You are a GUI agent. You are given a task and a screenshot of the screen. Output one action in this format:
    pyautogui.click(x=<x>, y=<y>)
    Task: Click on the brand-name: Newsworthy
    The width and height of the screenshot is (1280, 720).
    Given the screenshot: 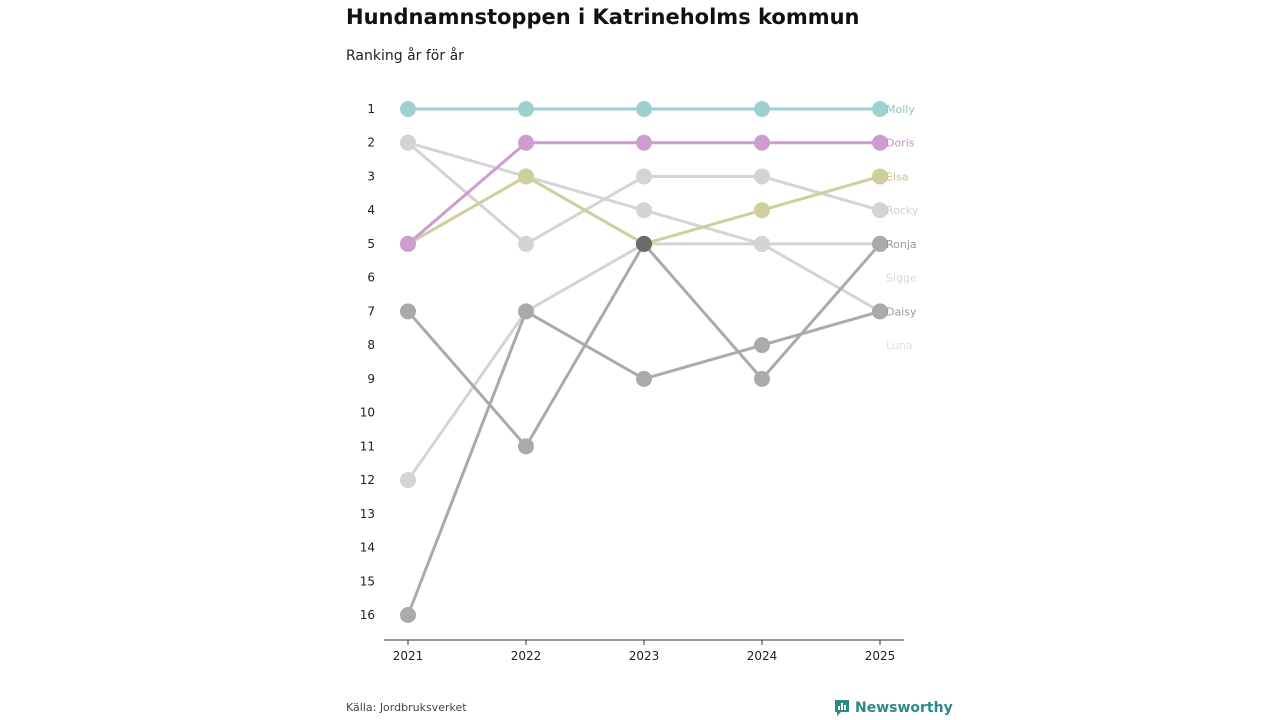 What is the action you would take?
    pyautogui.click(x=904, y=708)
    